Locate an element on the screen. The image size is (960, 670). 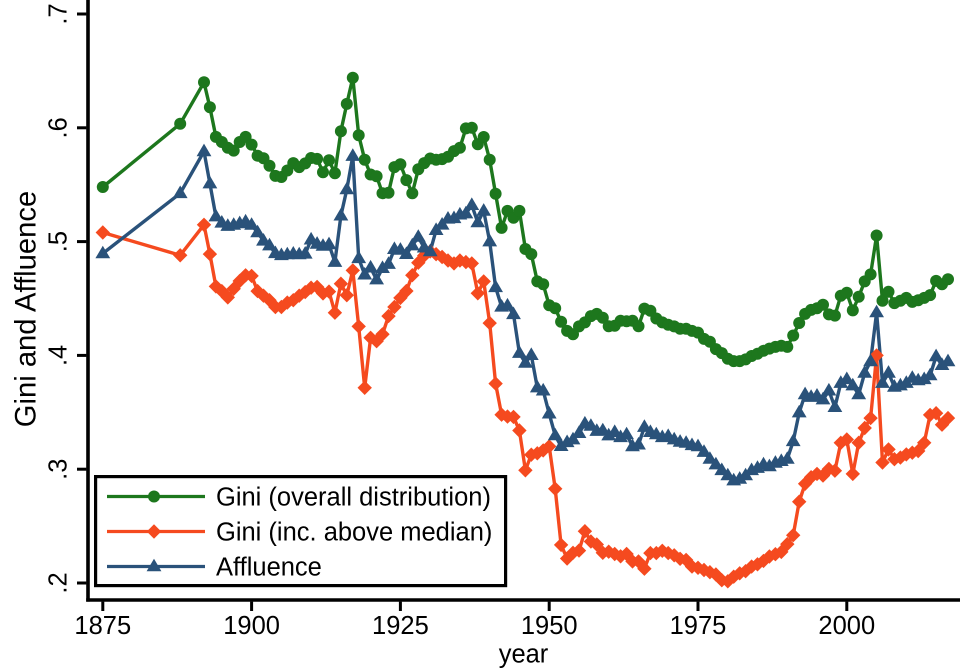
svg-text: .2 is located at coordinates (59, 582).